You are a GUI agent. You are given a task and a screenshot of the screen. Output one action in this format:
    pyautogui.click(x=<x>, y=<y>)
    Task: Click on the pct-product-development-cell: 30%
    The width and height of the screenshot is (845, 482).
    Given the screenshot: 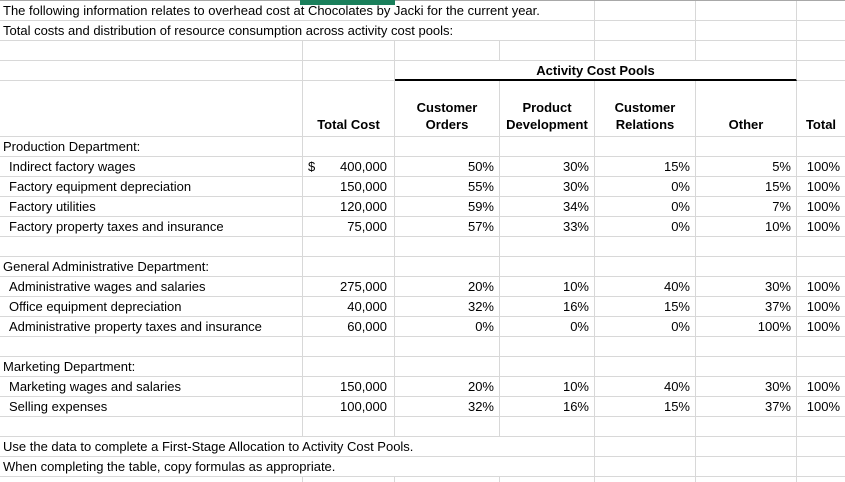 What is the action you would take?
    pyautogui.click(x=547, y=187)
    